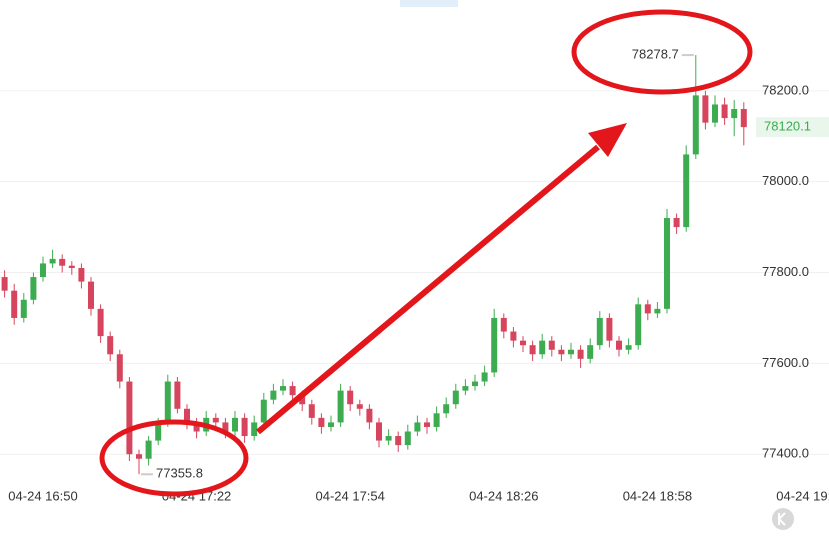 Image resolution: width=829 pixels, height=543 pixels. What do you see at coordinates (179, 473) in the screenshot?
I see `min-label: 77355.8` at bounding box center [179, 473].